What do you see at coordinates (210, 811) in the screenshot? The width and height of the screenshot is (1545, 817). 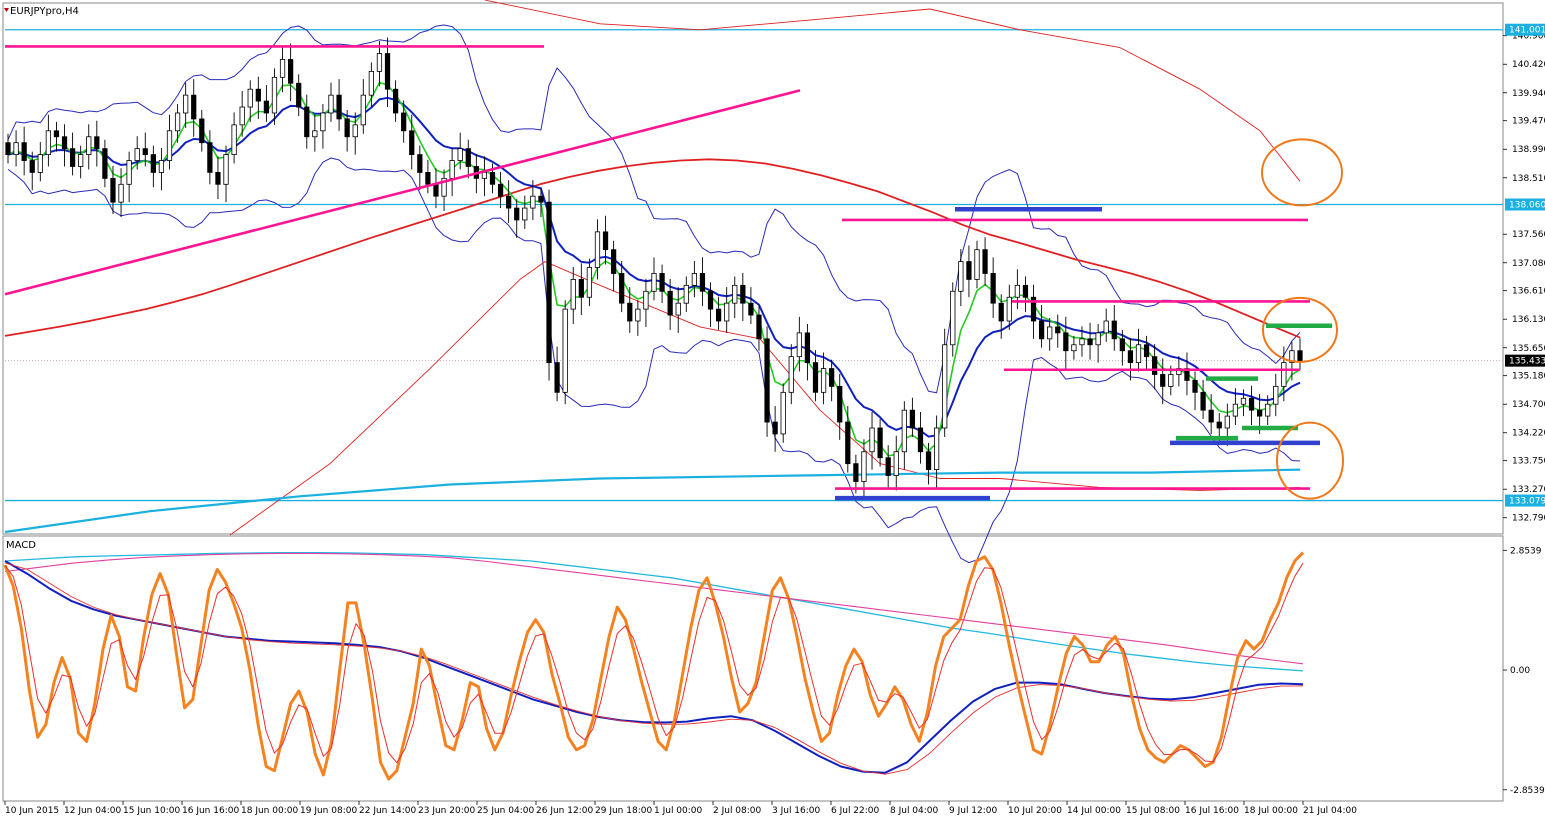 I see `x-tick-label-3: 16 Jun 16:00` at bounding box center [210, 811].